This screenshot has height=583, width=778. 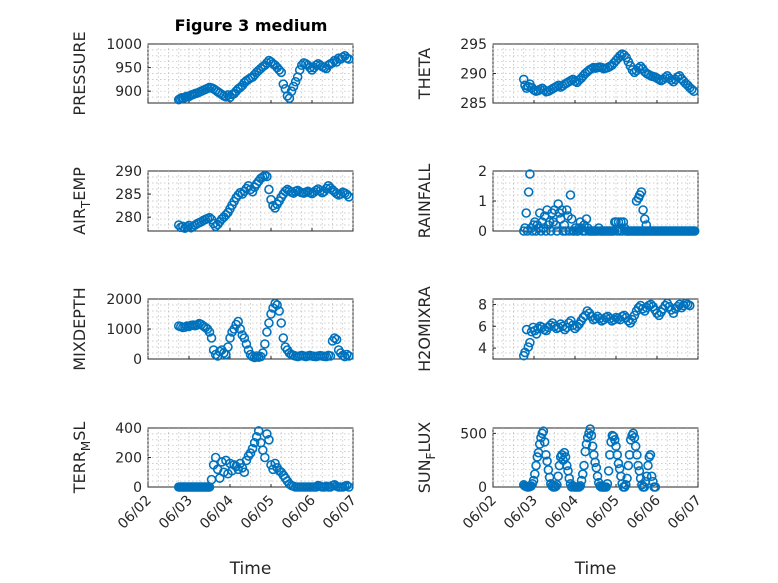 I want to click on y-tick-label: 6, so click(x=482, y=327).